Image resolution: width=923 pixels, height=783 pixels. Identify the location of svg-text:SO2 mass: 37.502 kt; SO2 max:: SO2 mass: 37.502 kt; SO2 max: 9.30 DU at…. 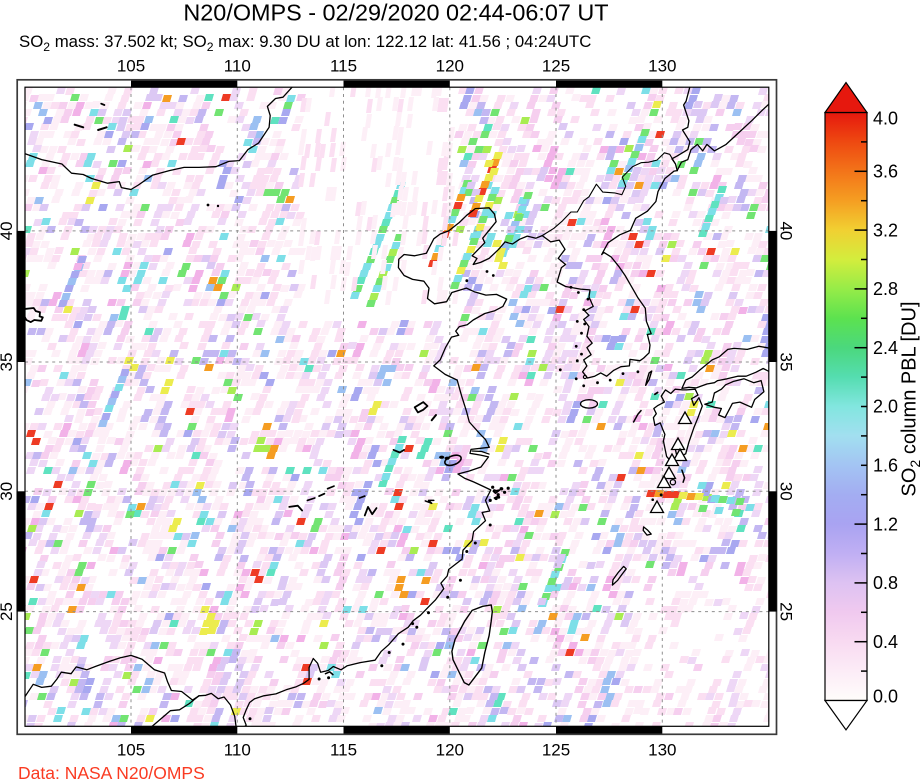
(305, 43).